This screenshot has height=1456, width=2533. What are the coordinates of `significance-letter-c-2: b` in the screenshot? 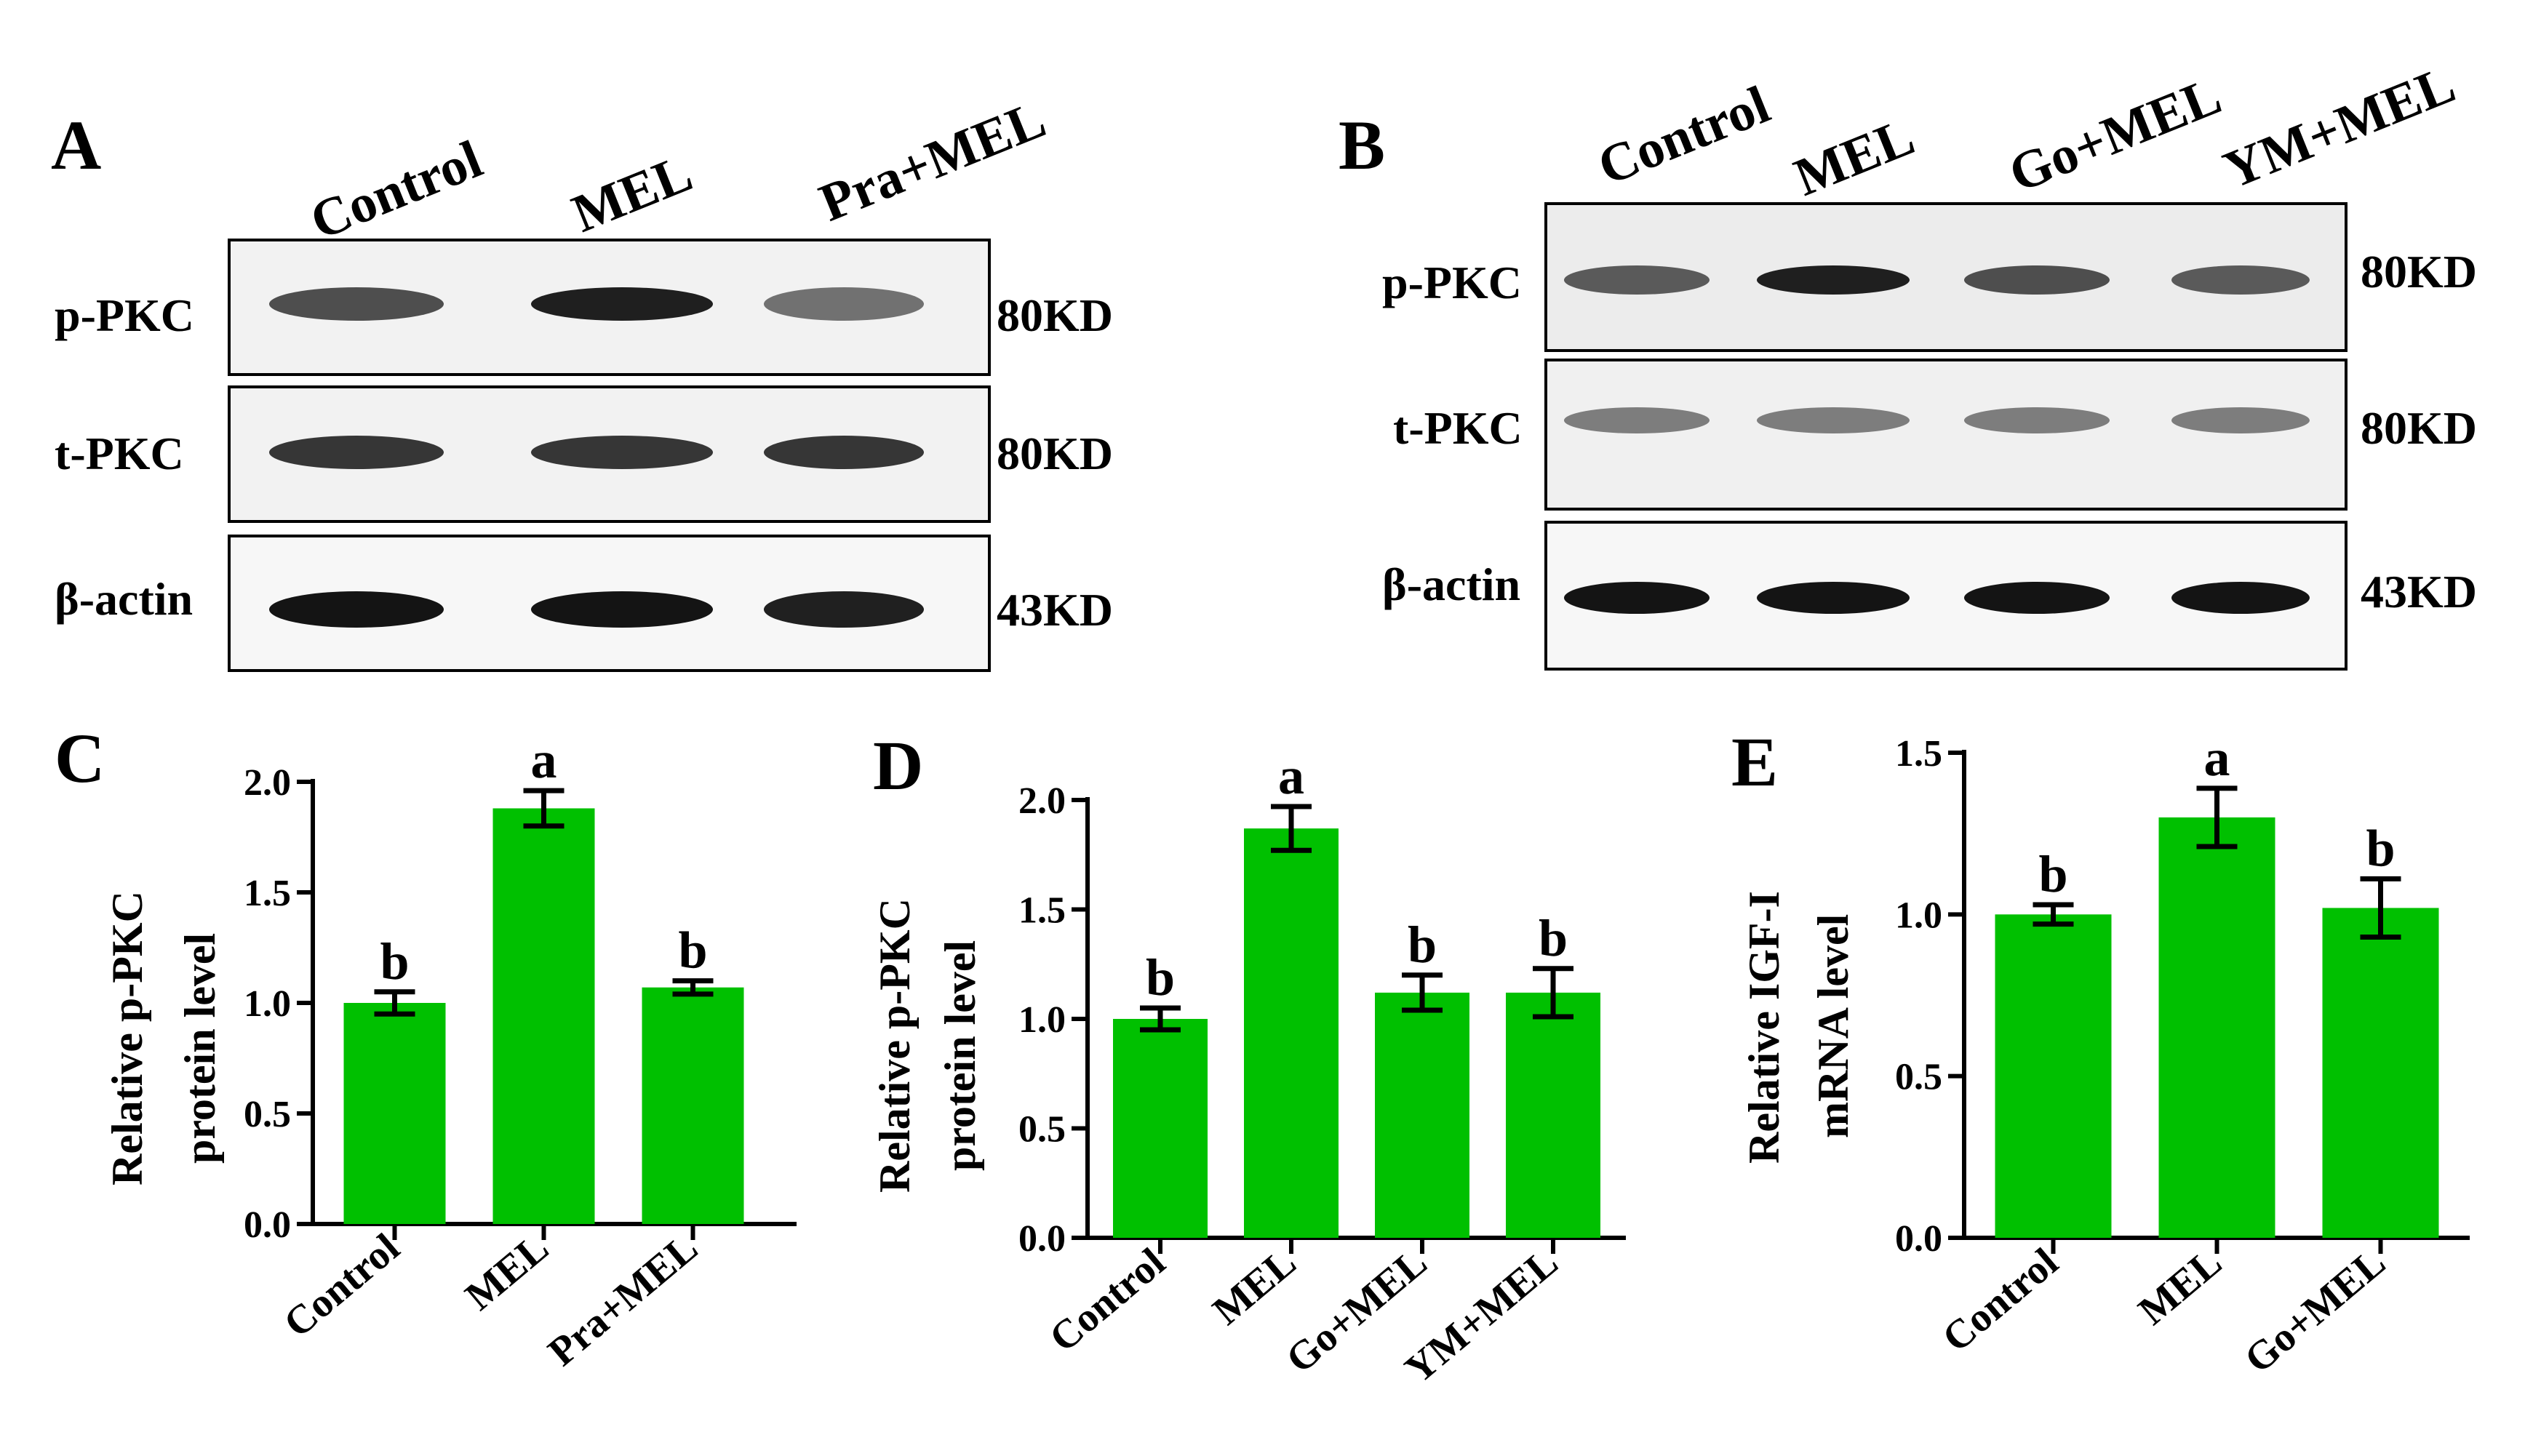 It's located at (692, 950).